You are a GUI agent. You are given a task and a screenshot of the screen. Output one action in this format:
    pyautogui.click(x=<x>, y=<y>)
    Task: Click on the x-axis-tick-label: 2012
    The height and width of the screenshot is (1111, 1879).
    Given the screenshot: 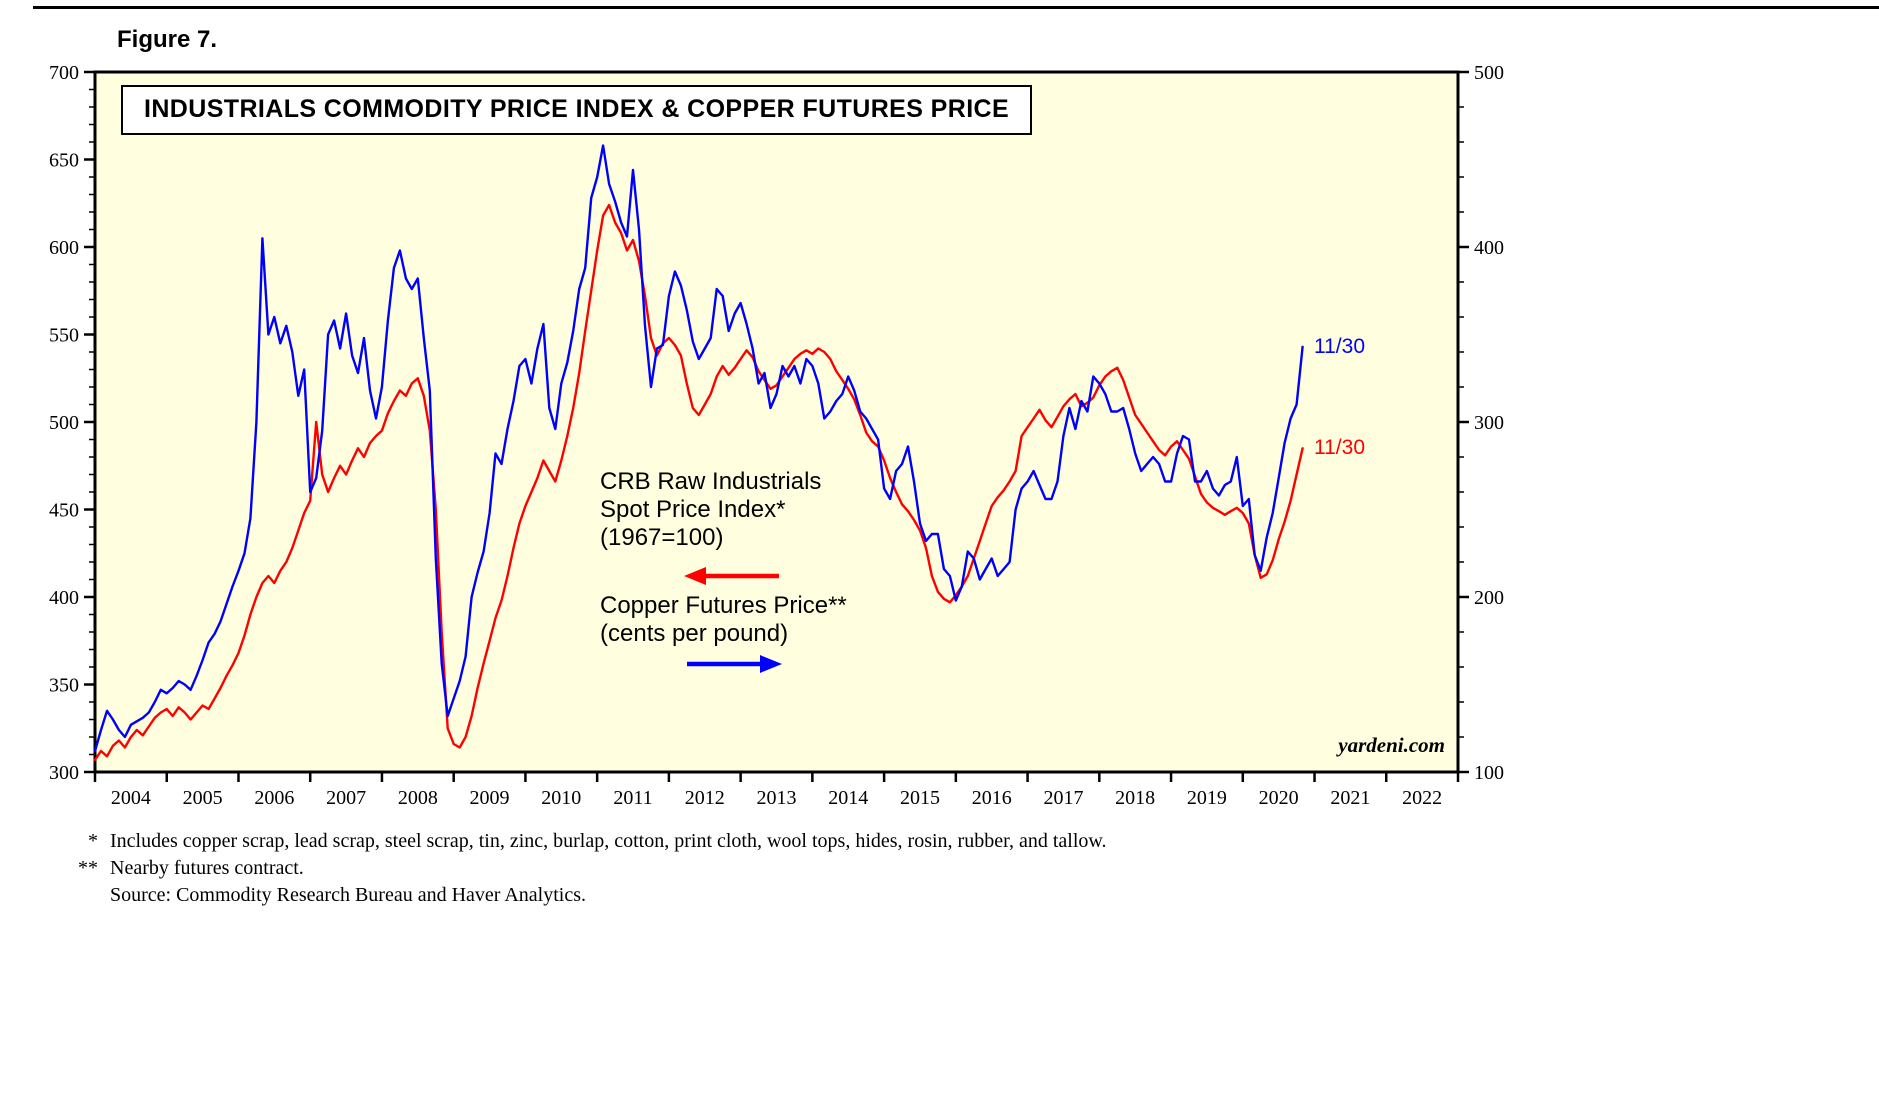 What is the action you would take?
    pyautogui.click(x=705, y=798)
    